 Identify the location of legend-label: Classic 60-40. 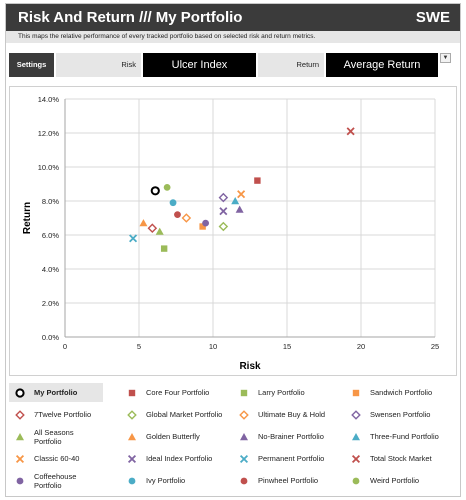
(57, 458).